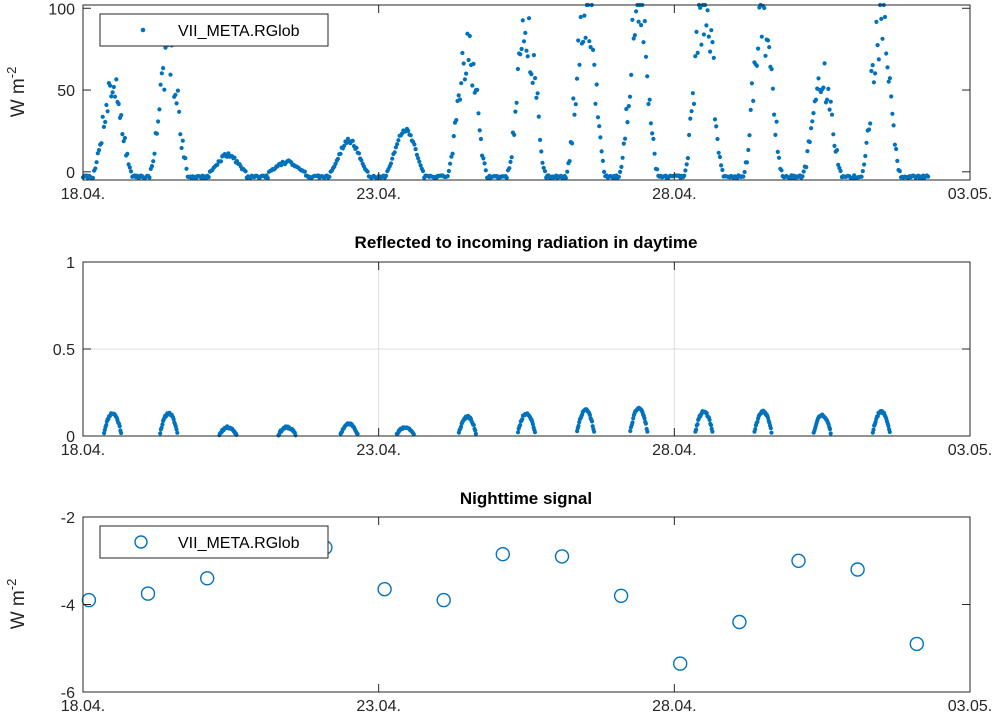 The width and height of the screenshot is (1000, 724). I want to click on y-tick-label: 0, so click(70, 437).